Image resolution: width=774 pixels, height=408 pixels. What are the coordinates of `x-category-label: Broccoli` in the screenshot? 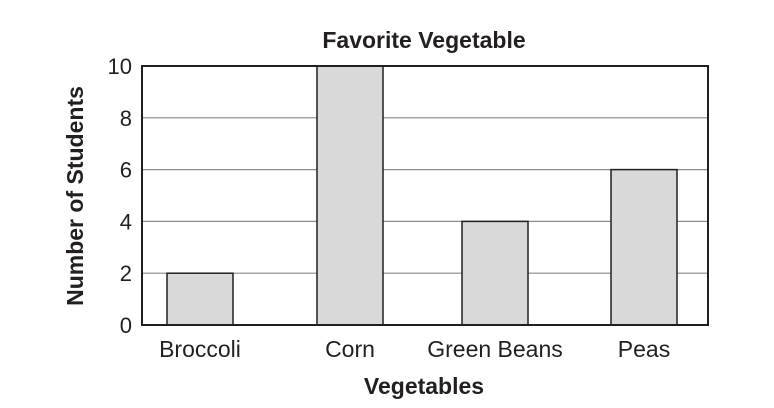 It's located at (200, 349).